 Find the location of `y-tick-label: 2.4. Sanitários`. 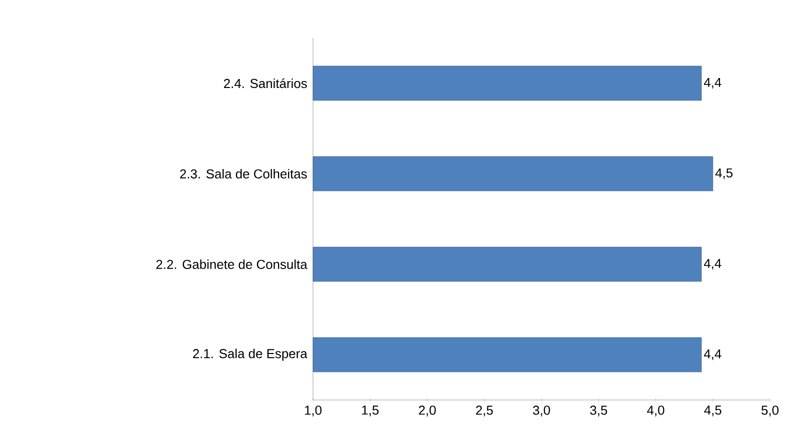

y-tick-label: 2.4. Sanitários is located at coordinates (265, 83).